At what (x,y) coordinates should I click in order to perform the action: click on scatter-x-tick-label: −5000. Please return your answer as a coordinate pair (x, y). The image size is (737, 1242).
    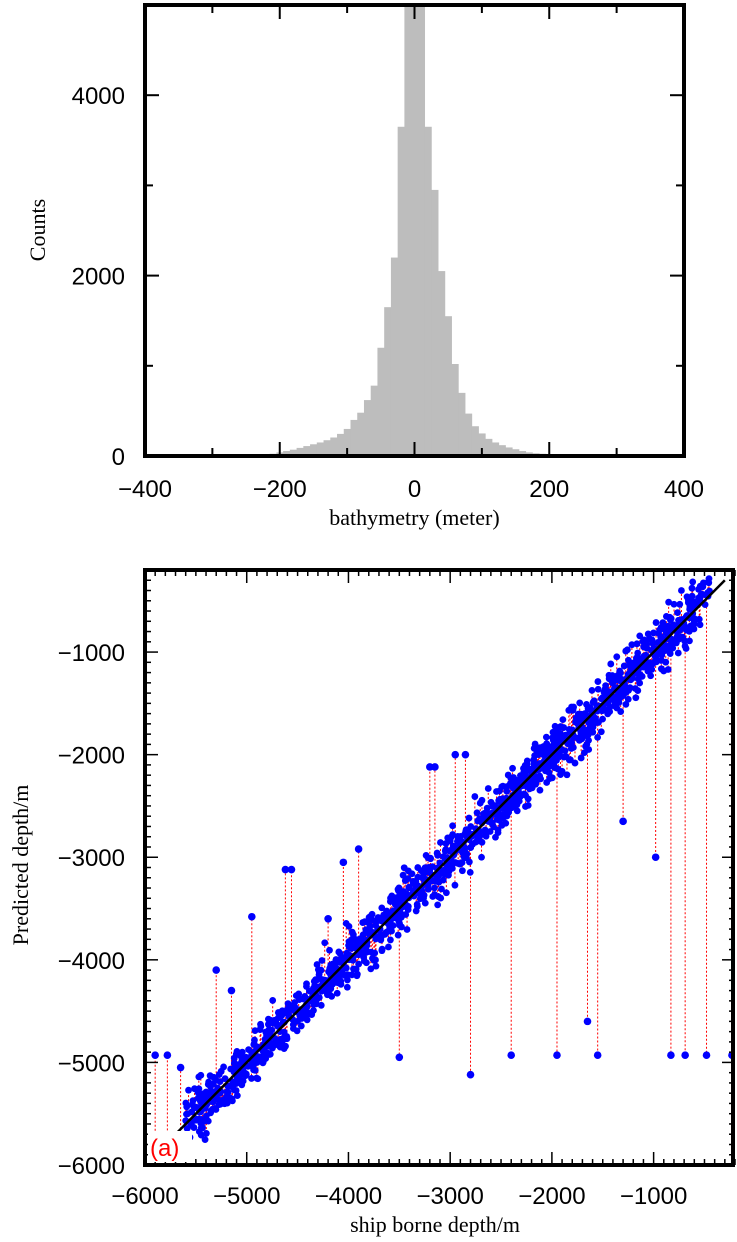
    Looking at the image, I should click on (246, 1196).